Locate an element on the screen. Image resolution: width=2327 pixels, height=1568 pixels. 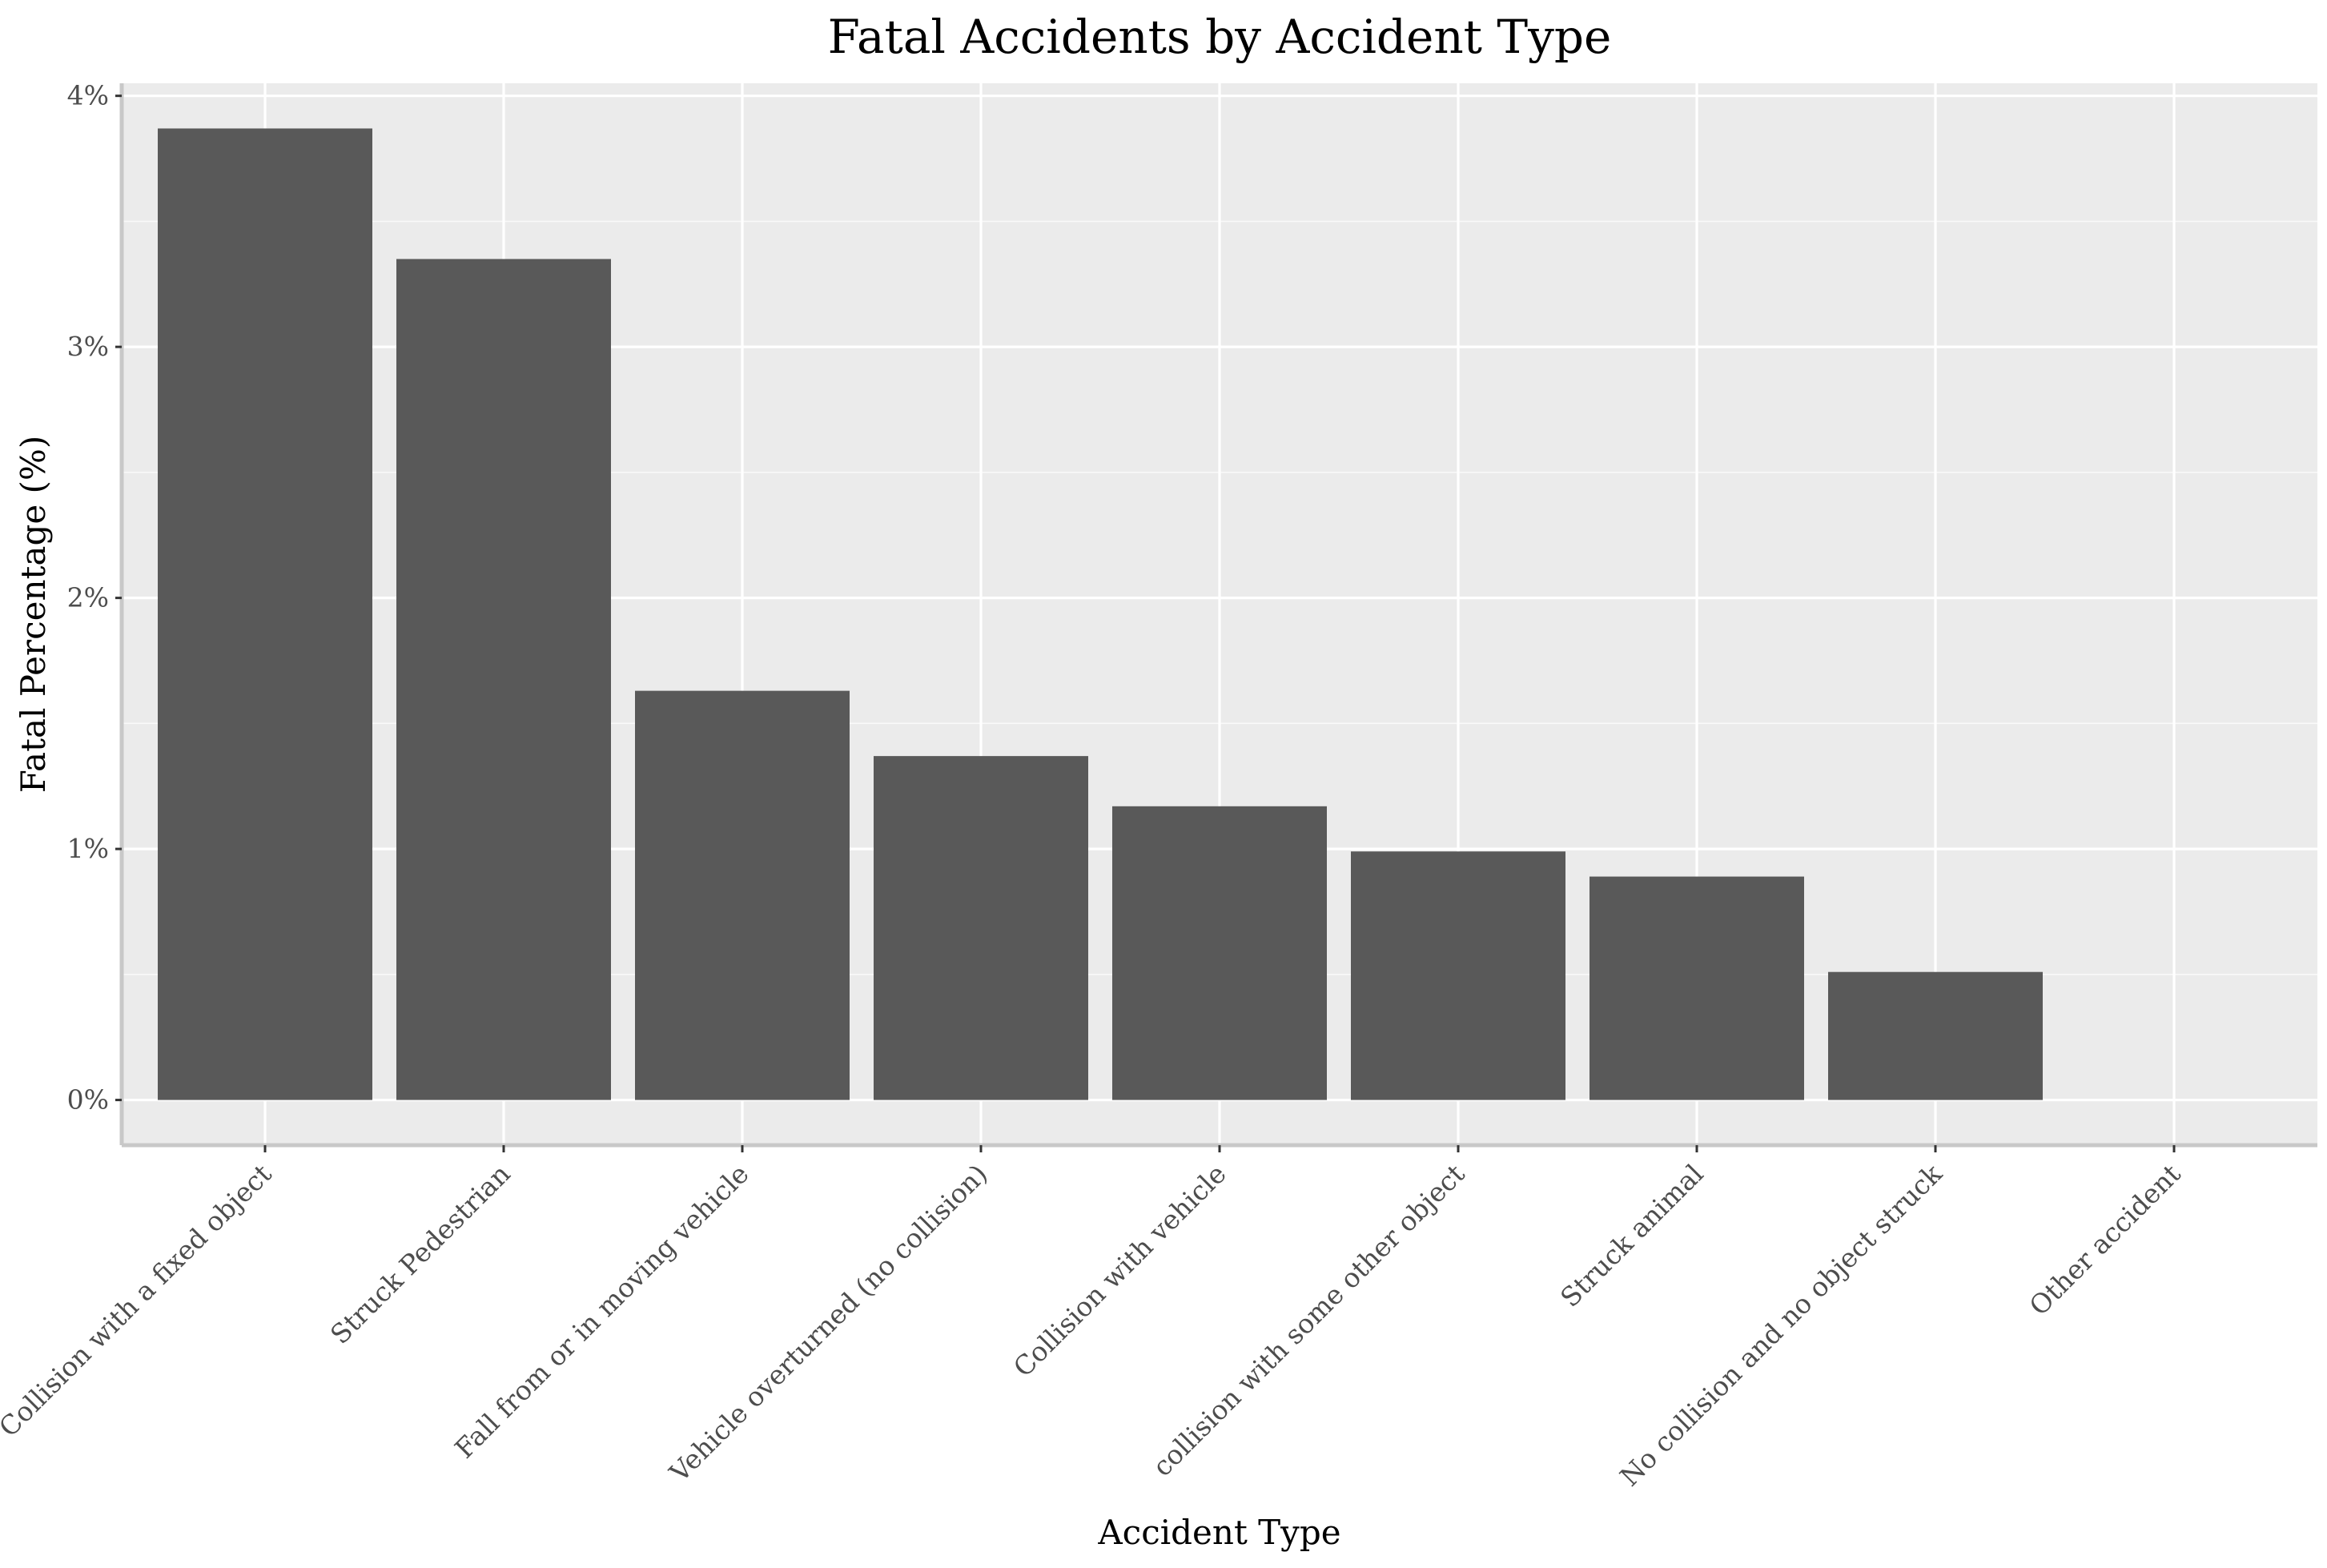
x-axis-title: Accident Type is located at coordinates (1218, 1533).